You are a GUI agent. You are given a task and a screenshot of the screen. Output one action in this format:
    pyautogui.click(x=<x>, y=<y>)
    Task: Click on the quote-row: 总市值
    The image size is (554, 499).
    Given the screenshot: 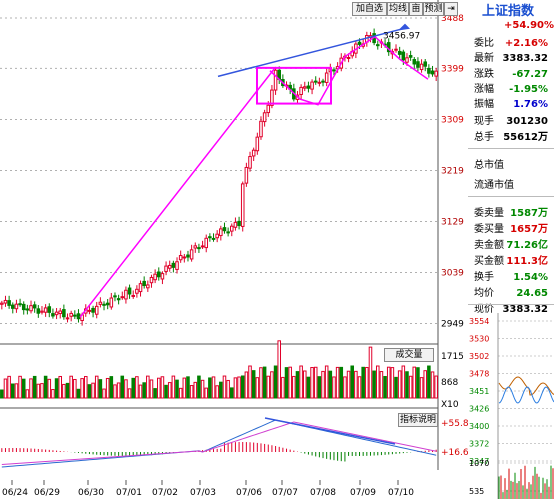 What is the action you would take?
    pyautogui.click(x=513, y=165)
    